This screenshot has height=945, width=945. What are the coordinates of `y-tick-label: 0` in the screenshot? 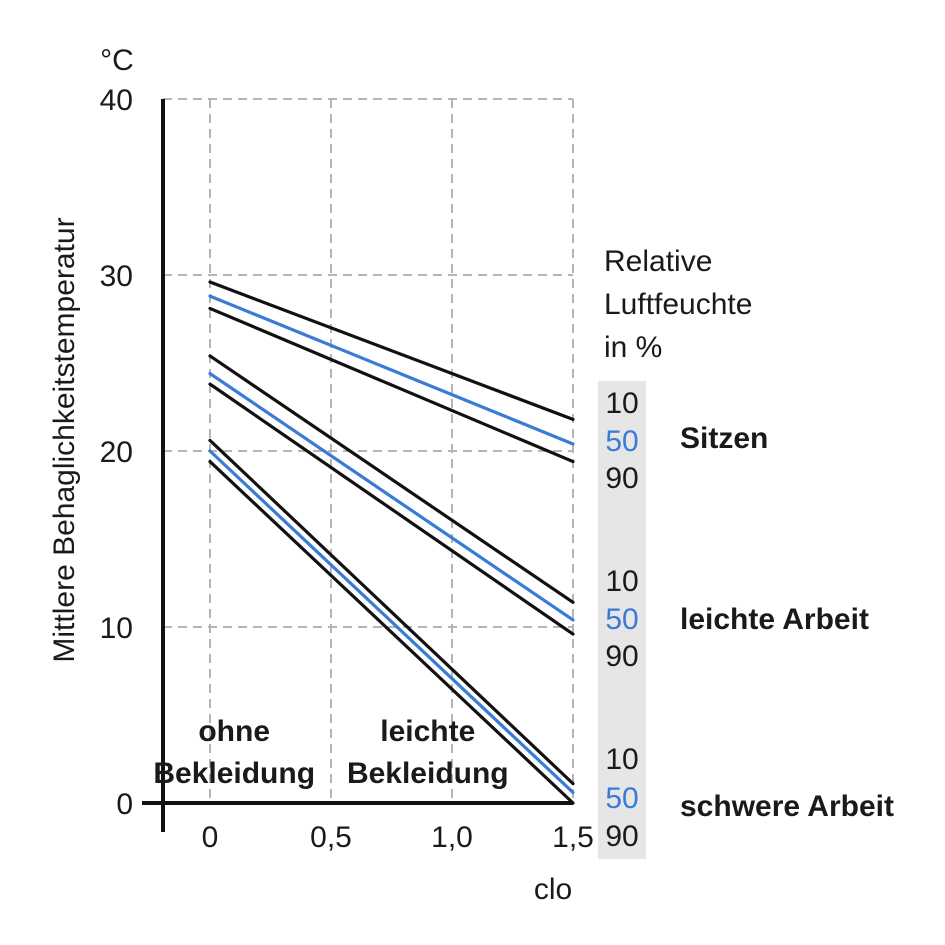 It's located at (124, 804).